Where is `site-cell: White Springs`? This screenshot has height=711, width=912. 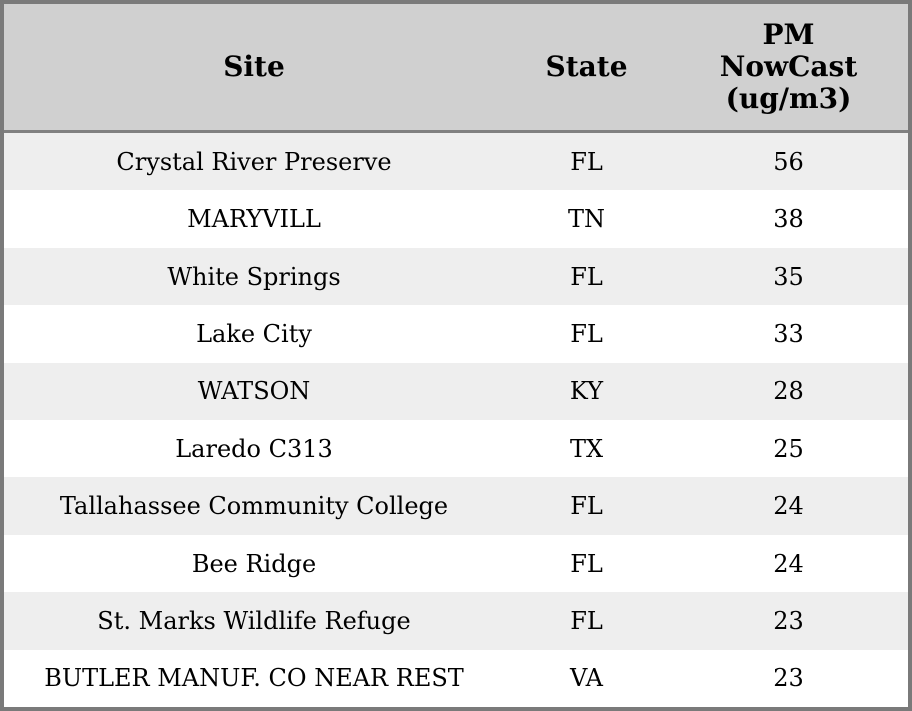 site-cell: White Springs is located at coordinates (254, 276).